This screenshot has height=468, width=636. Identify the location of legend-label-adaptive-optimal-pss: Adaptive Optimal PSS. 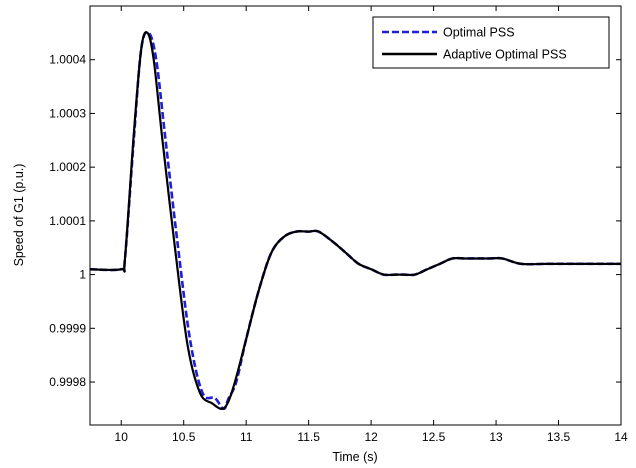
(505, 55).